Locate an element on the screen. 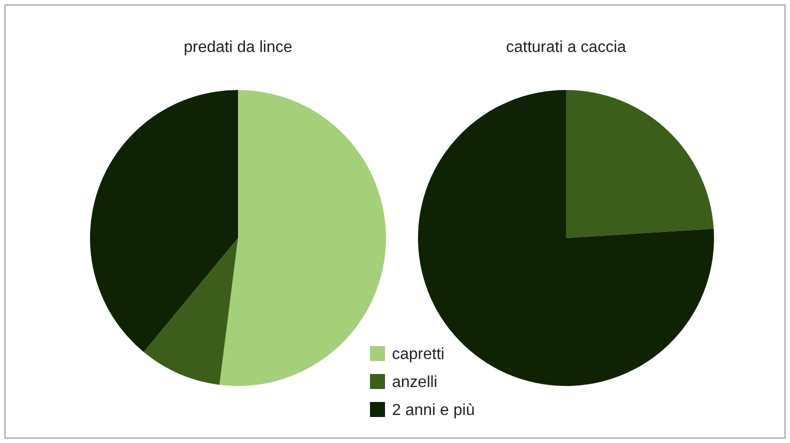 The width and height of the screenshot is (790, 443). slice-label: predati da lince is located at coordinates (238, 47).